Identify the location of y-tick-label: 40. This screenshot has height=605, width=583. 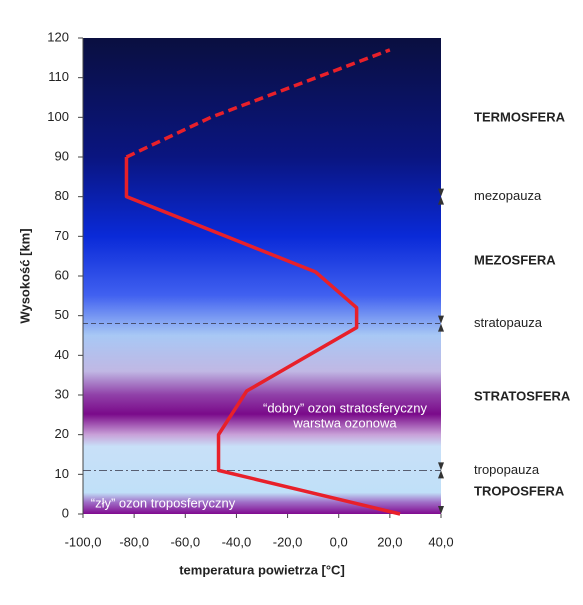
(62, 354).